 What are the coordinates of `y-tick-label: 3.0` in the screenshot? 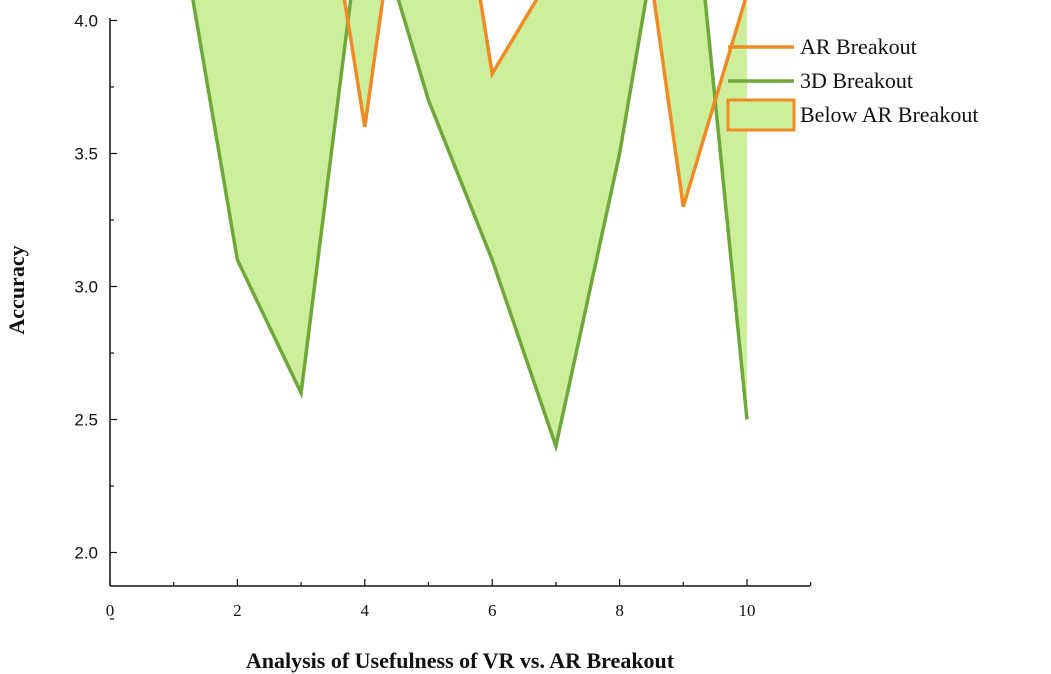 It's located at (86, 287).